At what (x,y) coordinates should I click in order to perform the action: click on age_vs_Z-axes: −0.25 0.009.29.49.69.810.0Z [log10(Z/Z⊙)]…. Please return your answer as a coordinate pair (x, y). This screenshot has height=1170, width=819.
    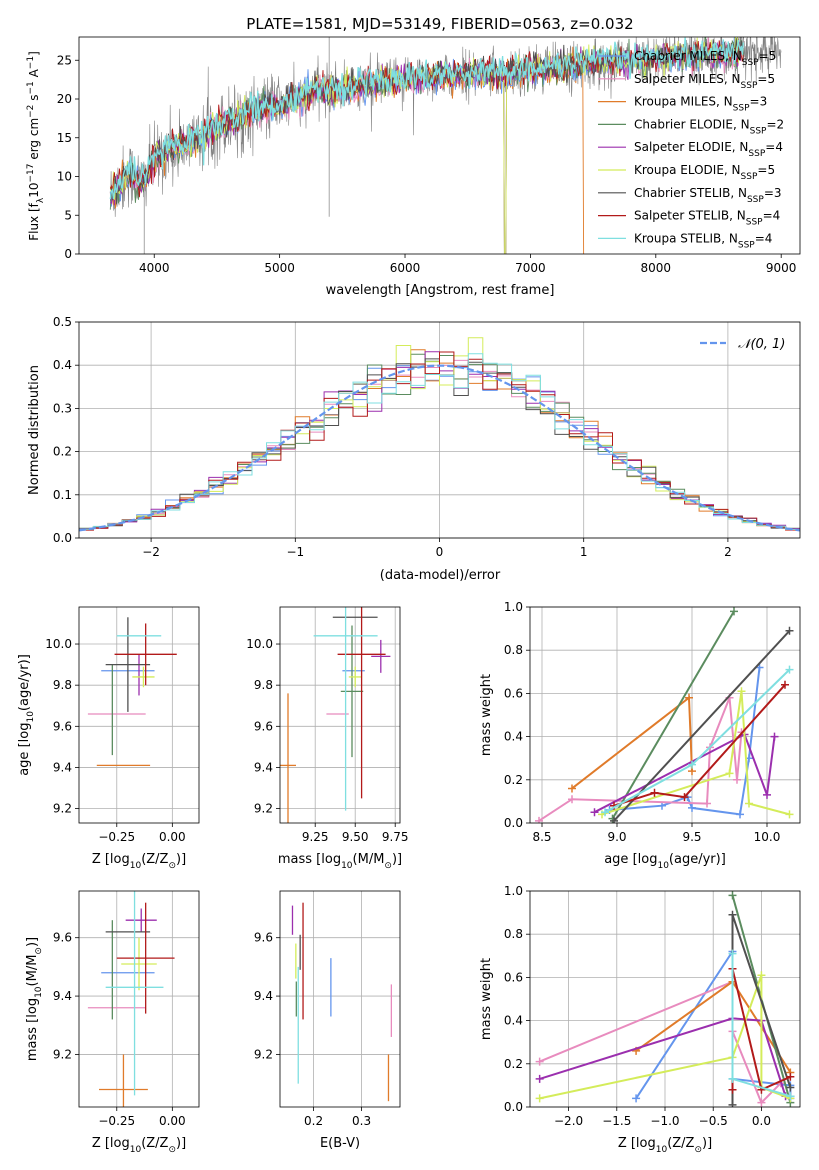
    Looking at the image, I should click on (108, 738).